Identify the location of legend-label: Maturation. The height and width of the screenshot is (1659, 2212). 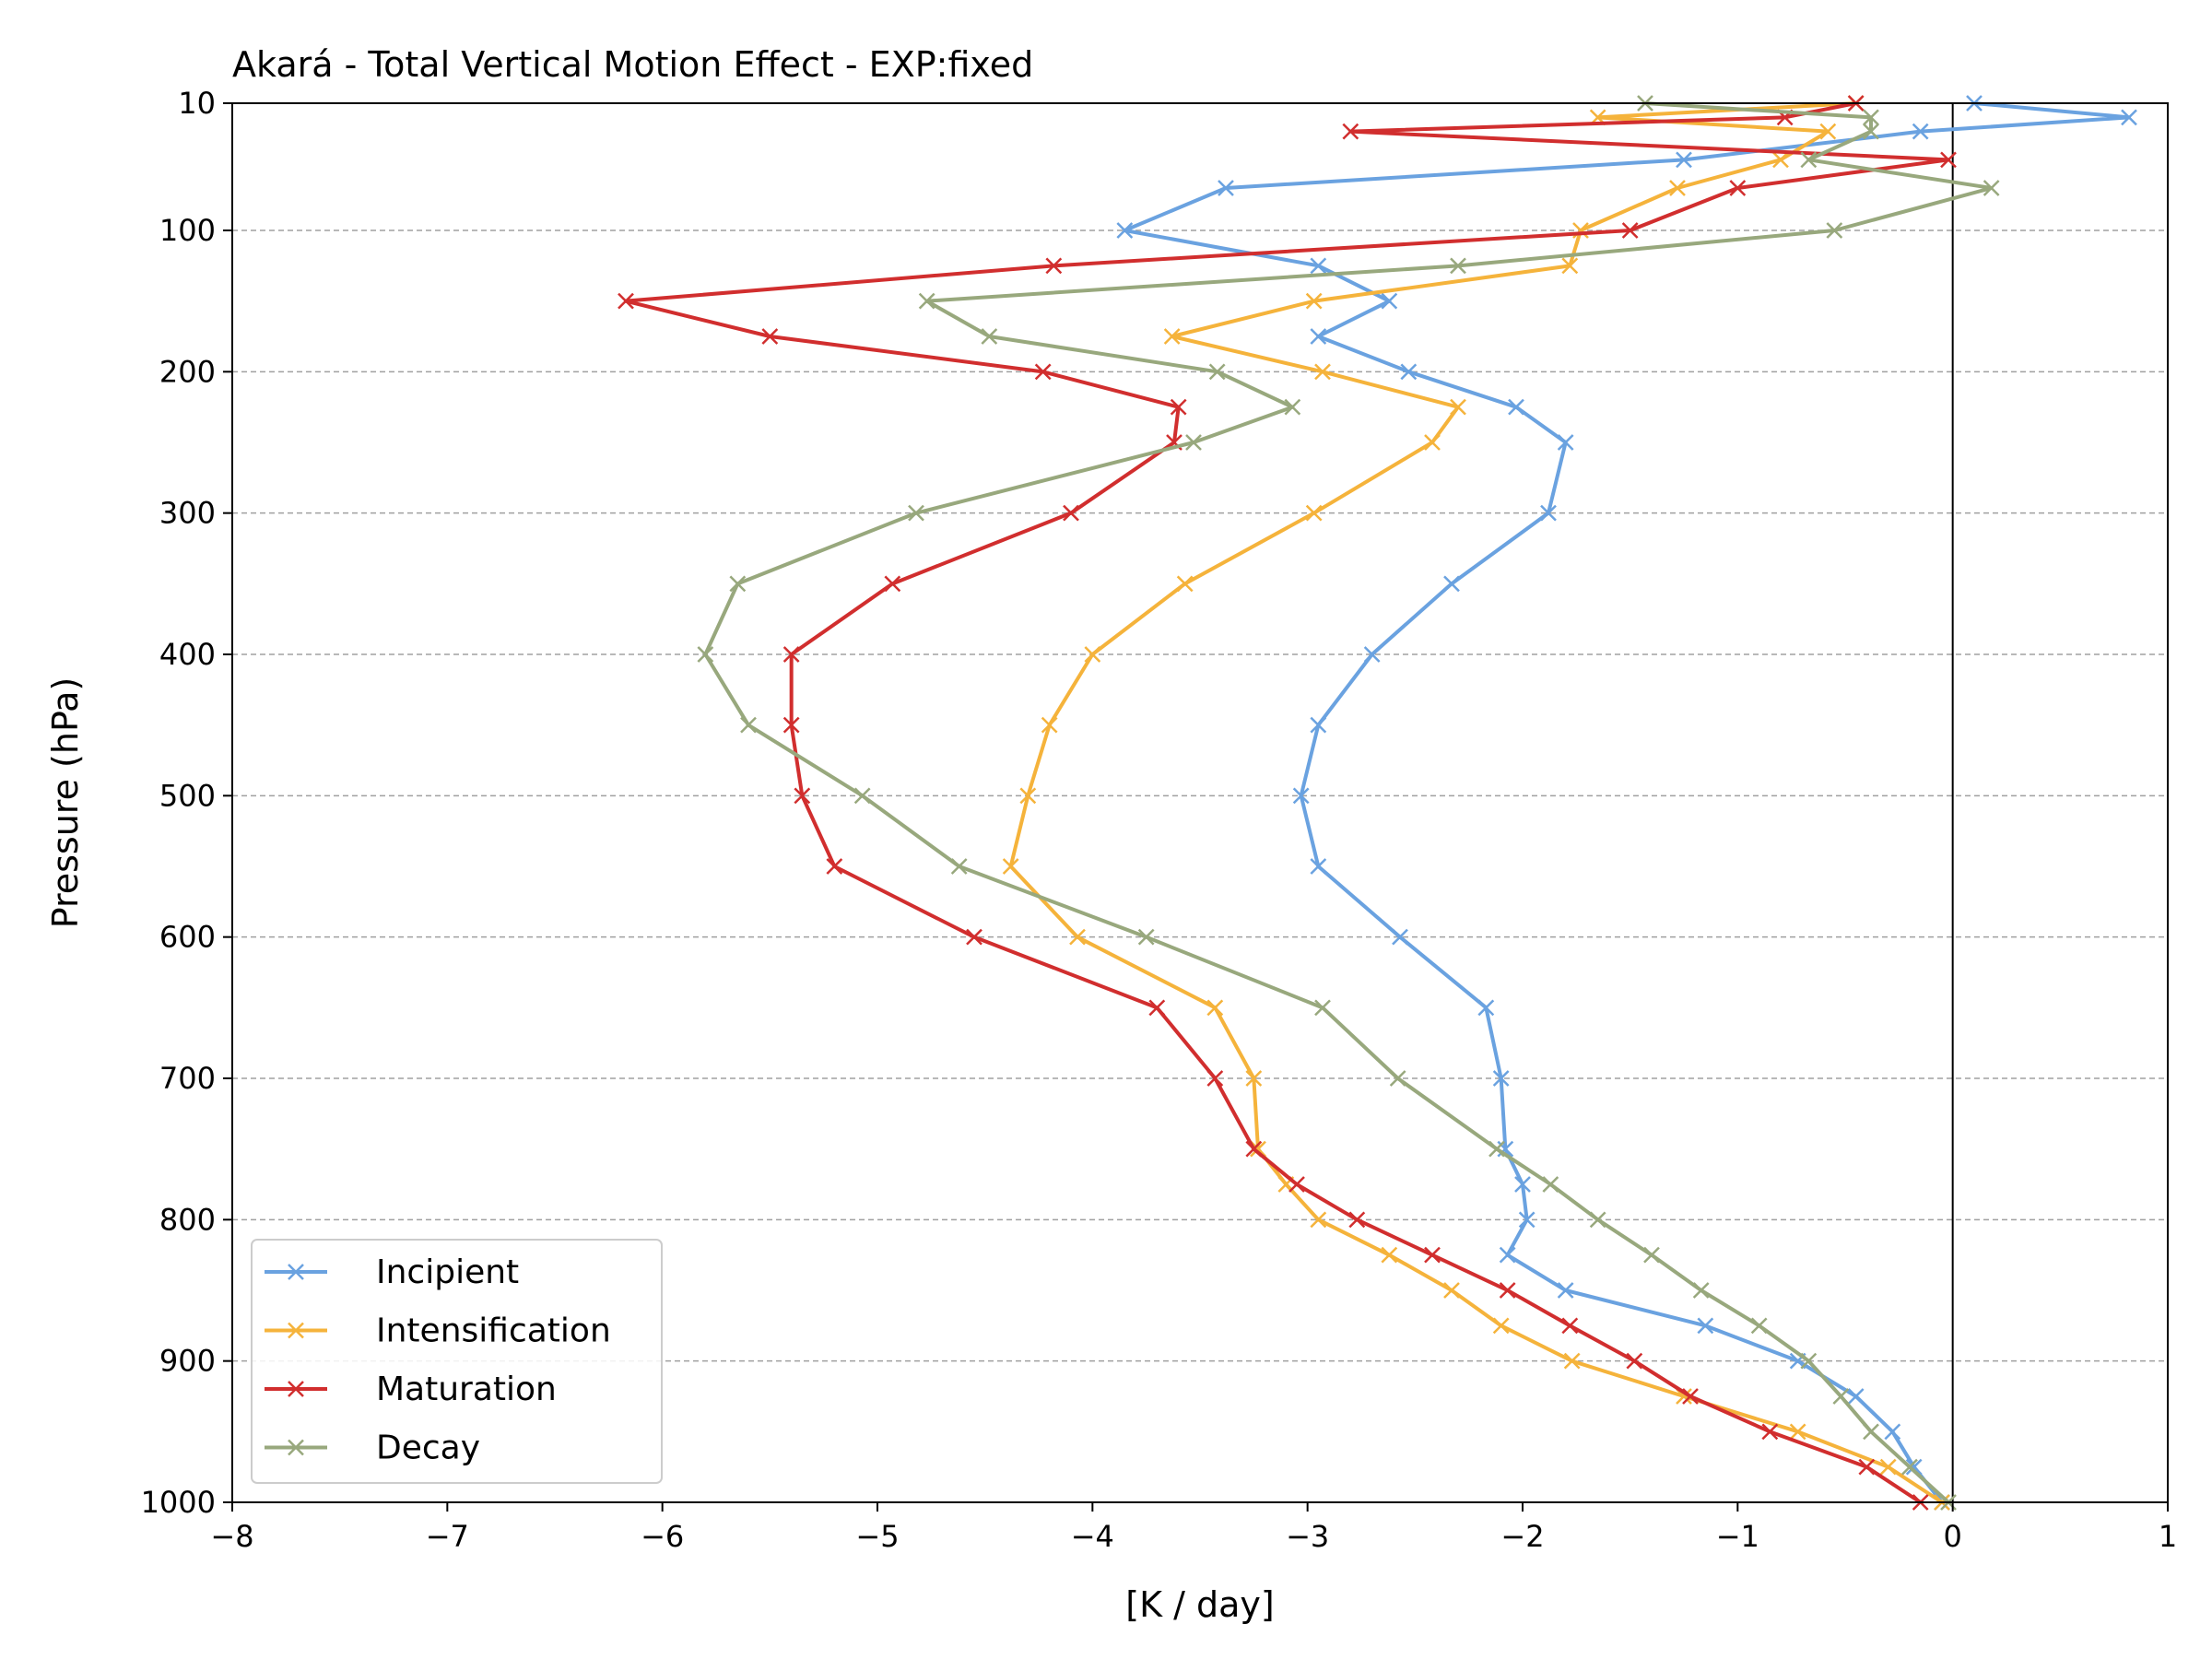
(466, 1389).